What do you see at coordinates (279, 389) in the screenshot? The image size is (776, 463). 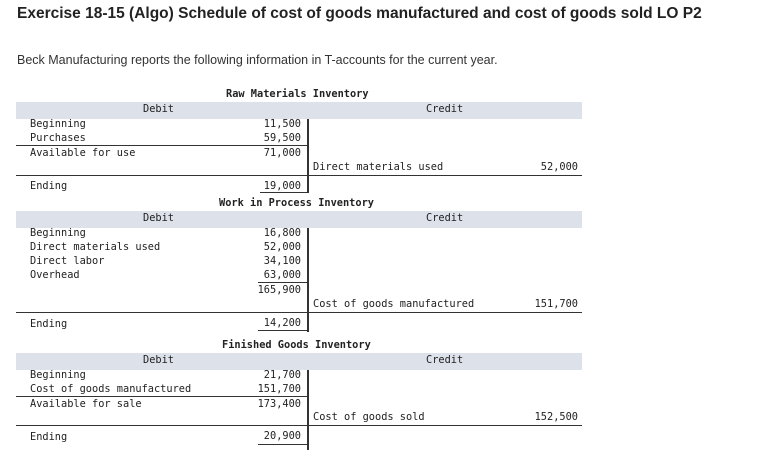 I see `fg-cogm-value: 151,700` at bounding box center [279, 389].